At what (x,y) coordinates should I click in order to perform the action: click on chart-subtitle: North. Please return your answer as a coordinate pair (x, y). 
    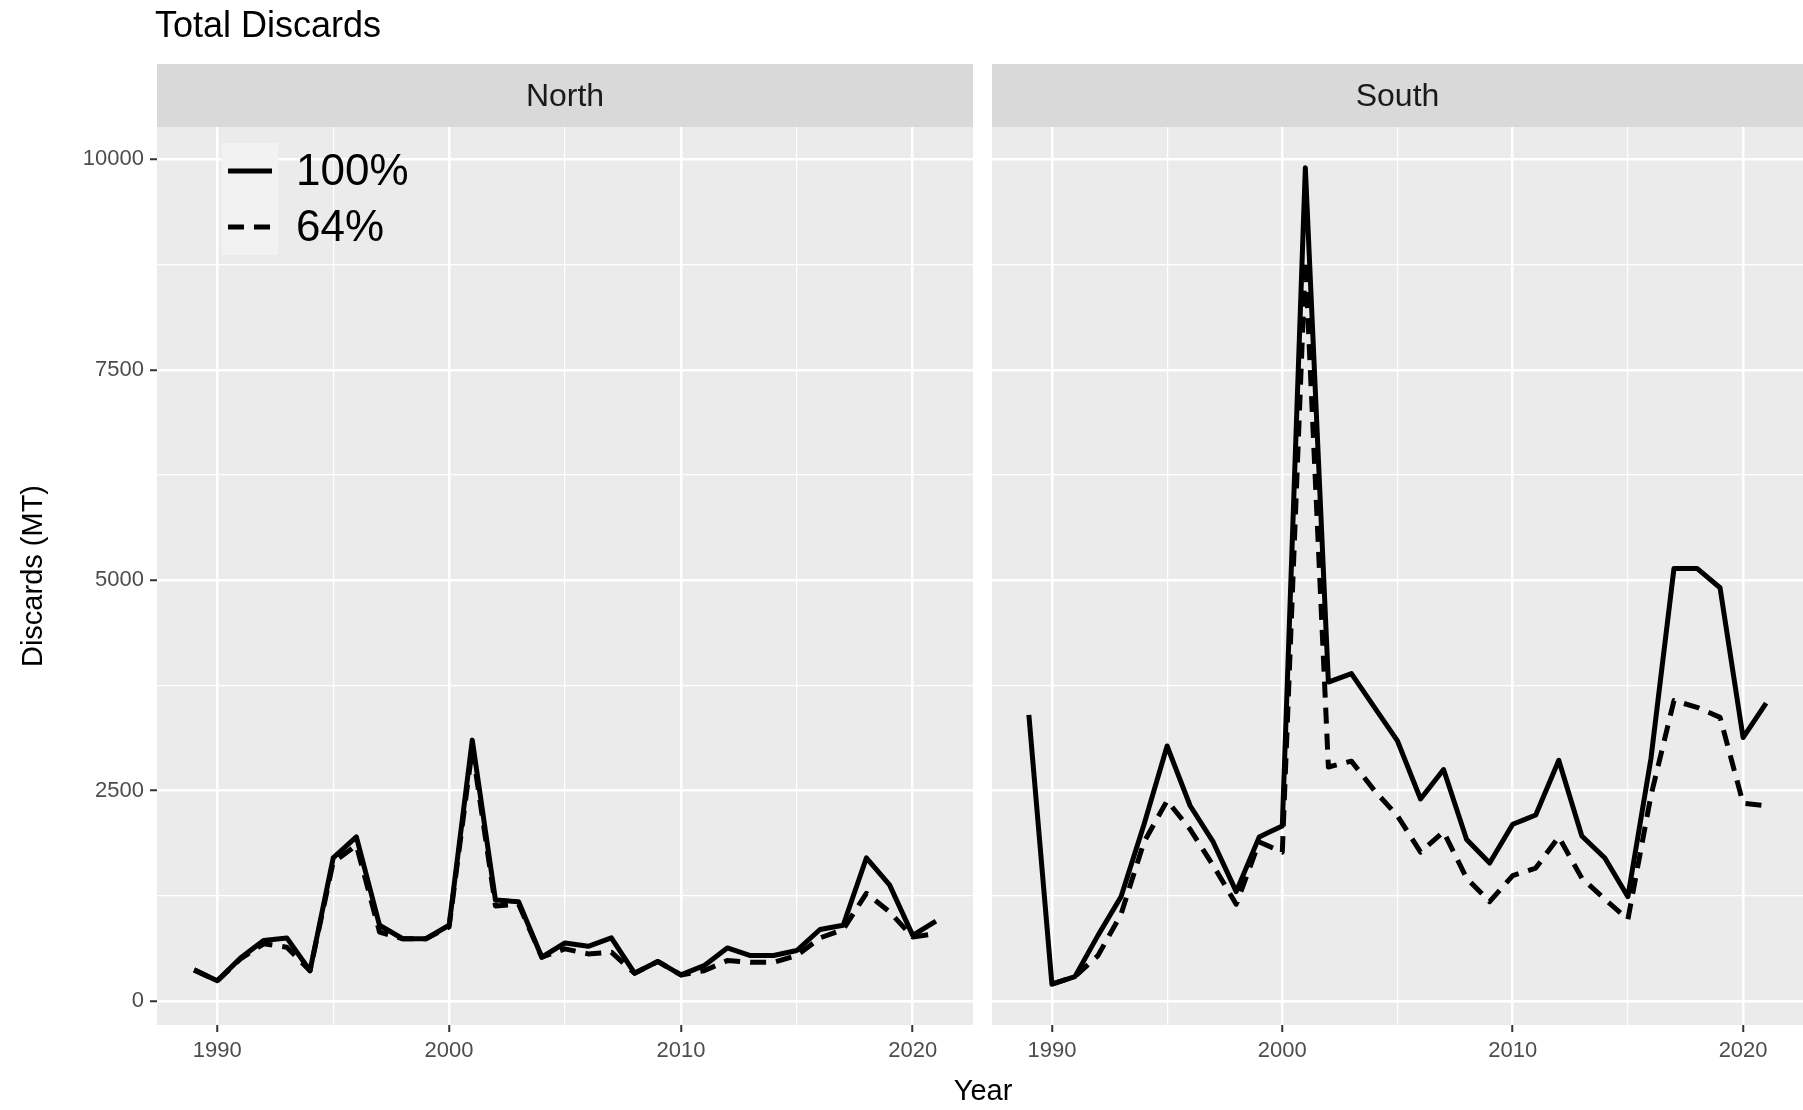
    Looking at the image, I should click on (565, 95).